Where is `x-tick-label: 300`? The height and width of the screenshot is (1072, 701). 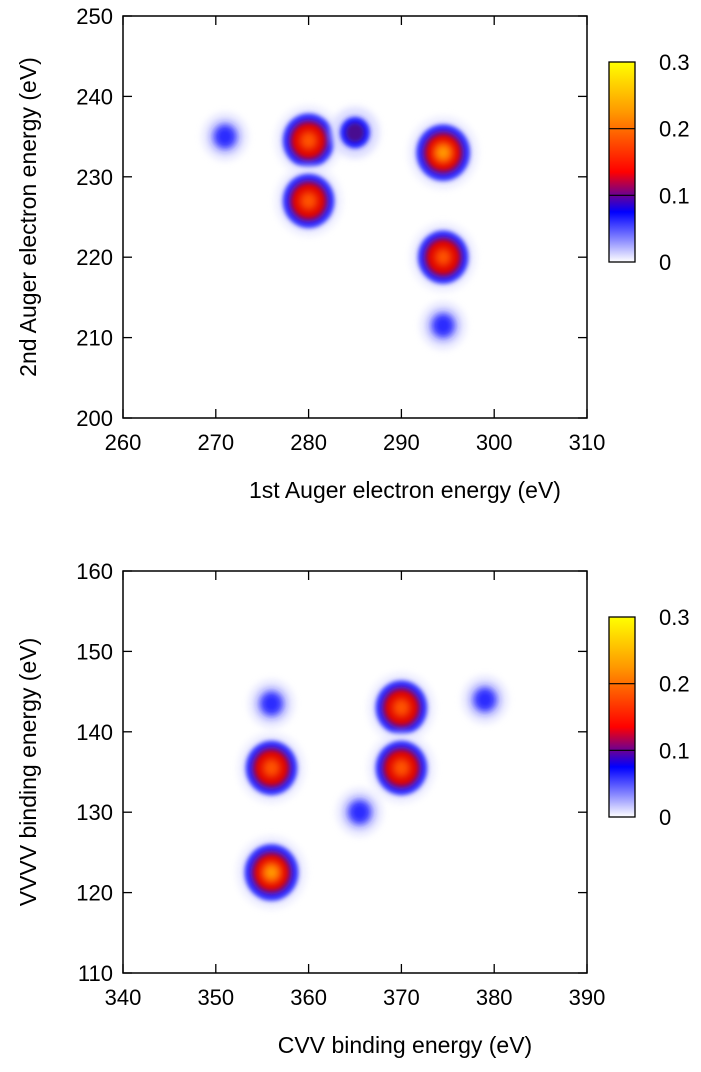
x-tick-label: 300 is located at coordinates (494, 442).